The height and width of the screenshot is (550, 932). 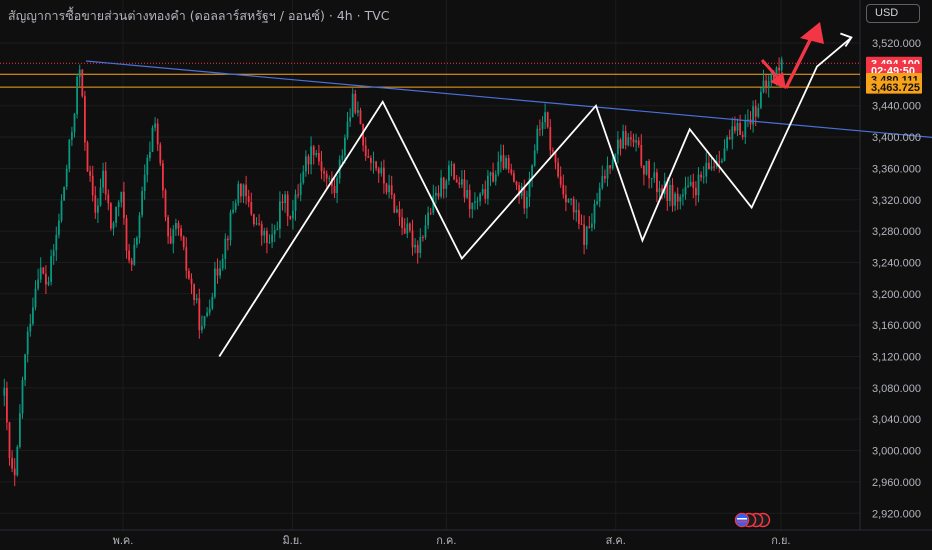 I want to click on currency-button: USD, so click(x=893, y=13).